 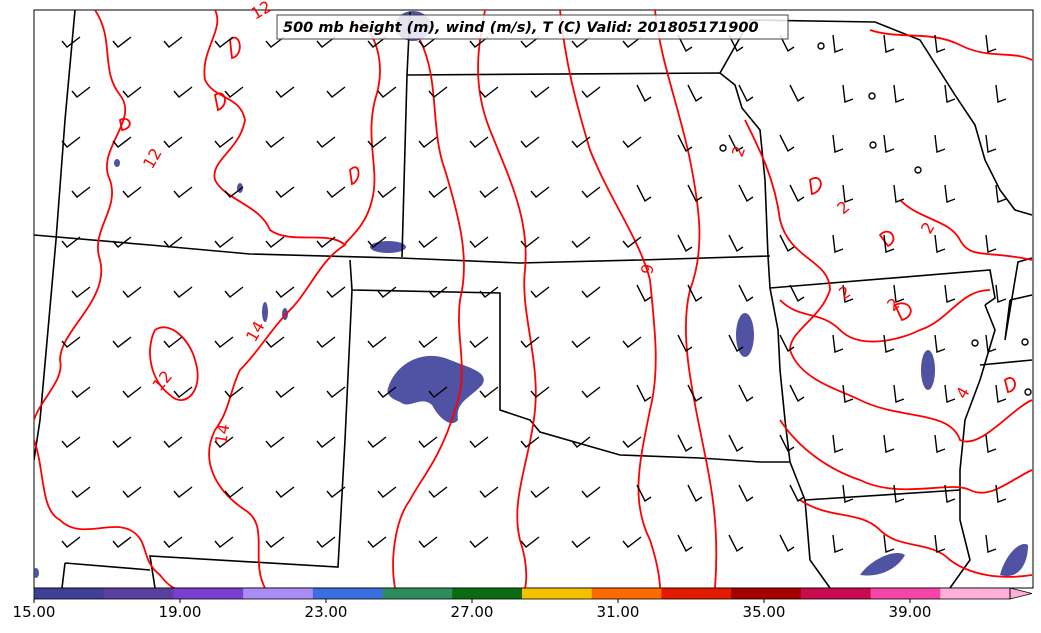 What do you see at coordinates (222, 433) in the screenshot?
I see `contour-label: 14` at bounding box center [222, 433].